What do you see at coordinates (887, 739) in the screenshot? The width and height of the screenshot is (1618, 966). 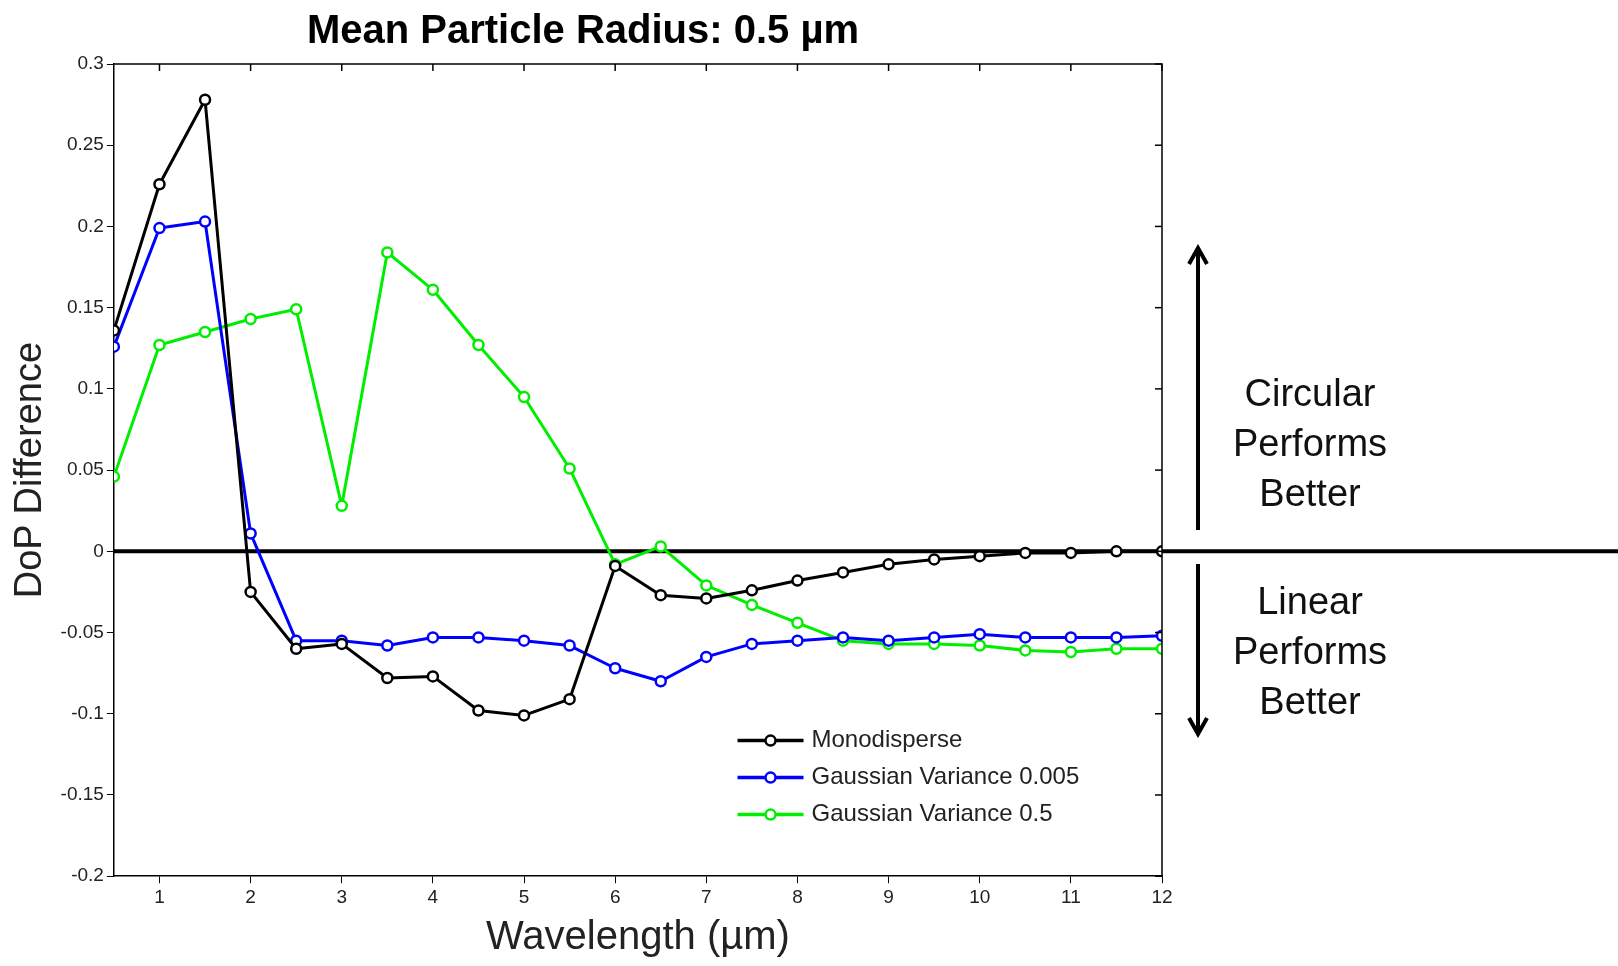 I see `legend-label: Monodisperse` at bounding box center [887, 739].